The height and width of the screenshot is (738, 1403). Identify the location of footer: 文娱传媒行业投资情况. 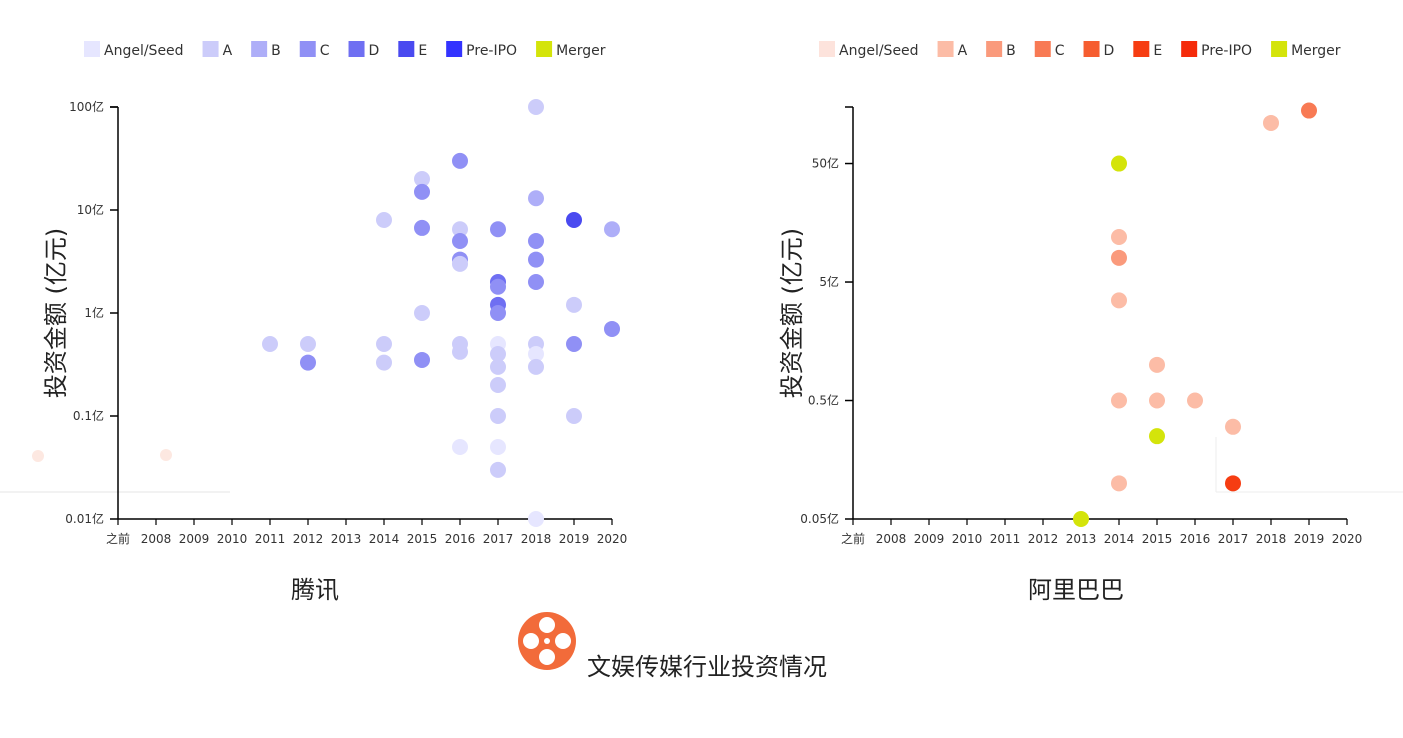
(672, 646).